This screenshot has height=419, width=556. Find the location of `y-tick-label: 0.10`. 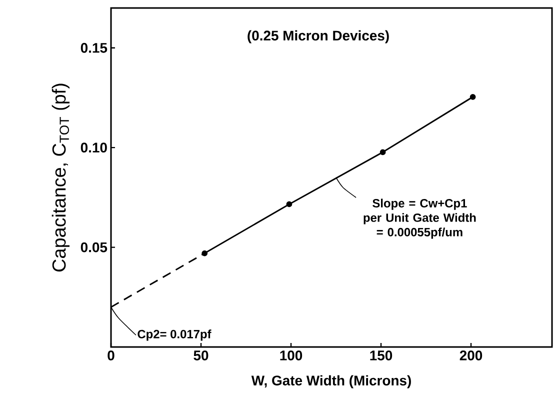

y-tick-label: 0.10 is located at coordinates (93, 147).